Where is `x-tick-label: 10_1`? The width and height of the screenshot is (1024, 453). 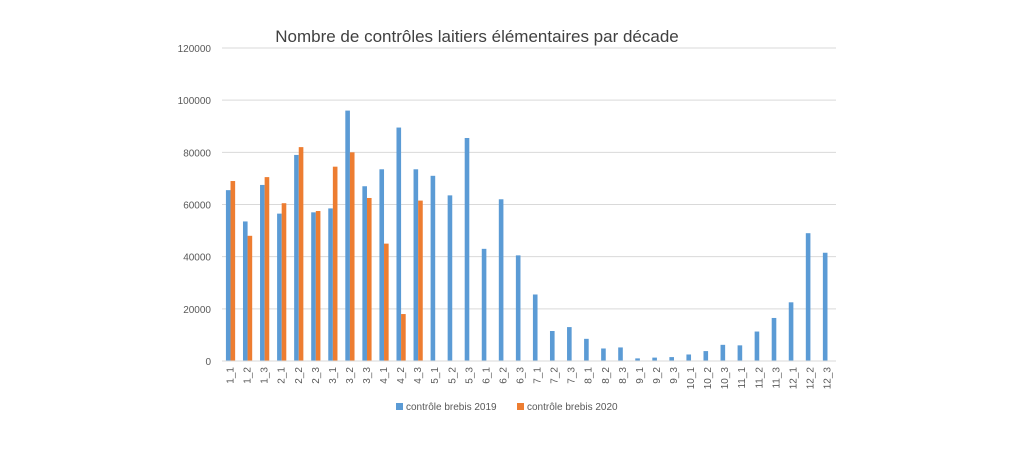
x-tick-label: 10_1 is located at coordinates (691, 378).